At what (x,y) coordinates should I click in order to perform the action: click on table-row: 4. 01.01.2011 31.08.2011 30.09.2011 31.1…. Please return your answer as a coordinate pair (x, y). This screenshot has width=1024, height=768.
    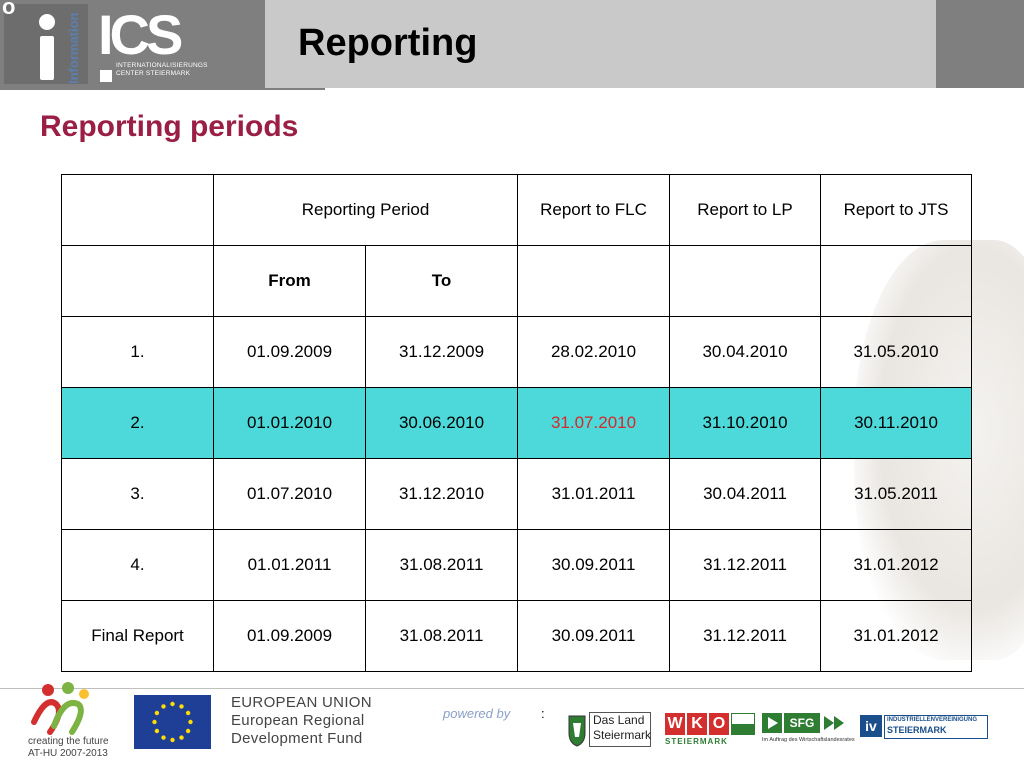
    Looking at the image, I should click on (517, 565).